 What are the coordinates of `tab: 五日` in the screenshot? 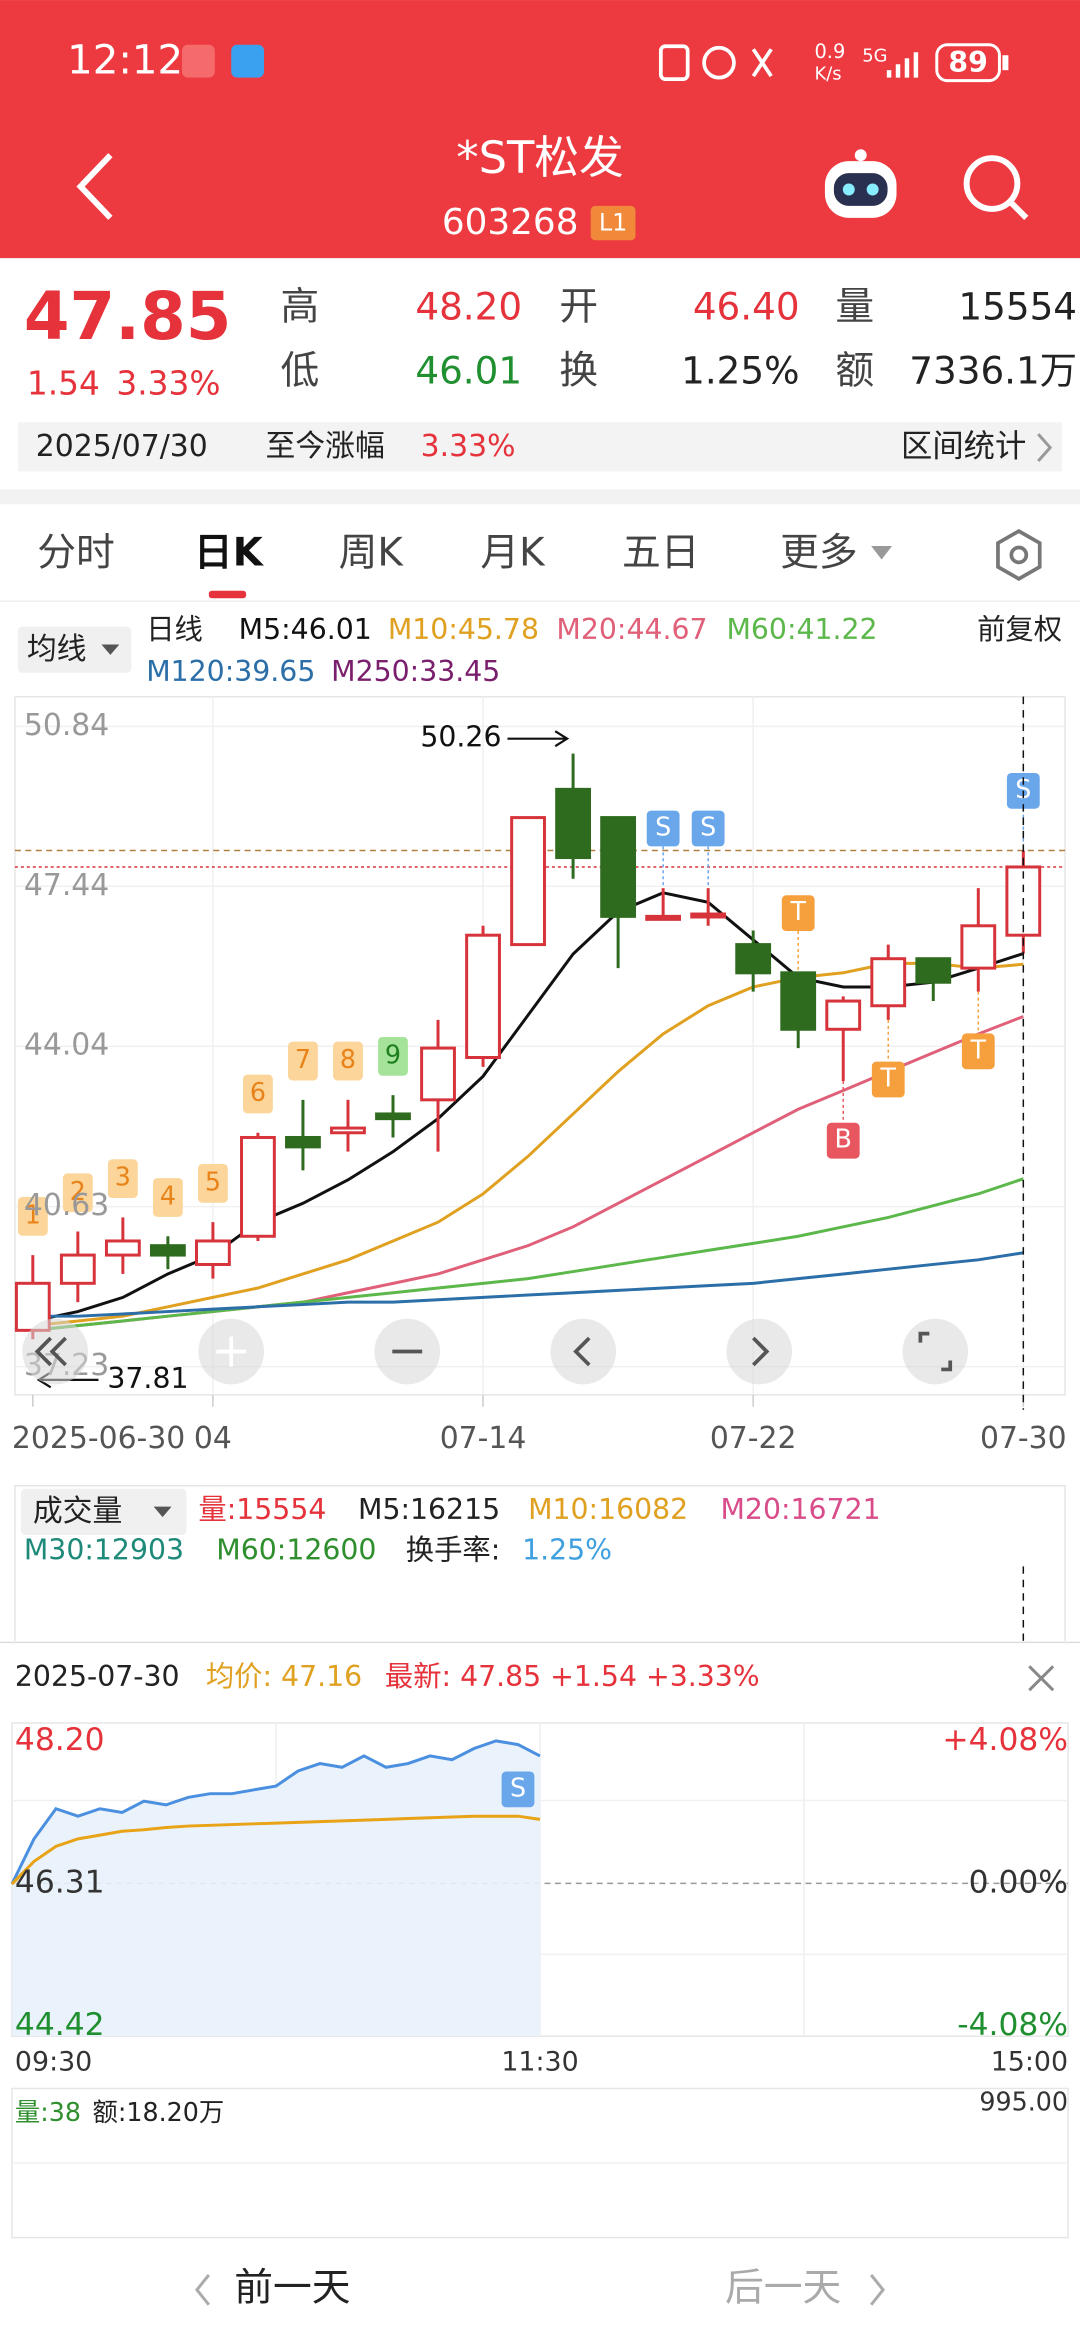 It's located at (661, 552).